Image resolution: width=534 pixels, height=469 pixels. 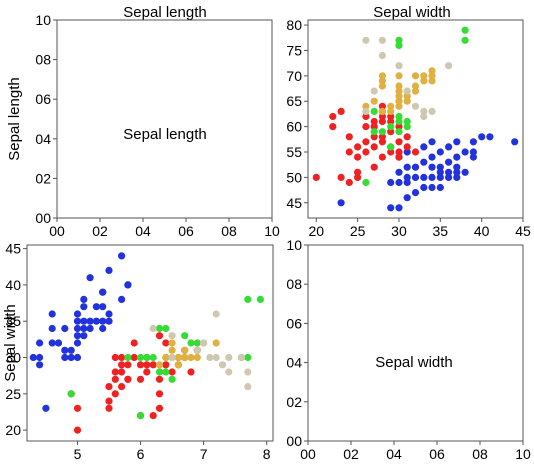 What do you see at coordinates (294, 50) in the screenshot?
I see `y-tick-label: 75` at bounding box center [294, 50].